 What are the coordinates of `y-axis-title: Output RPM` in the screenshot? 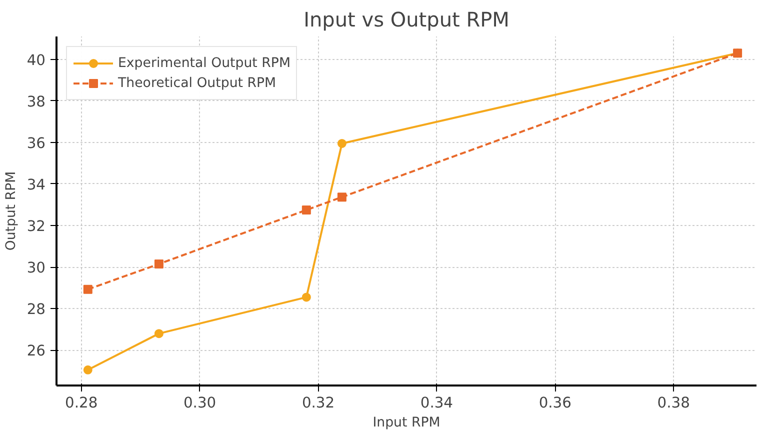 It's located at (11, 211).